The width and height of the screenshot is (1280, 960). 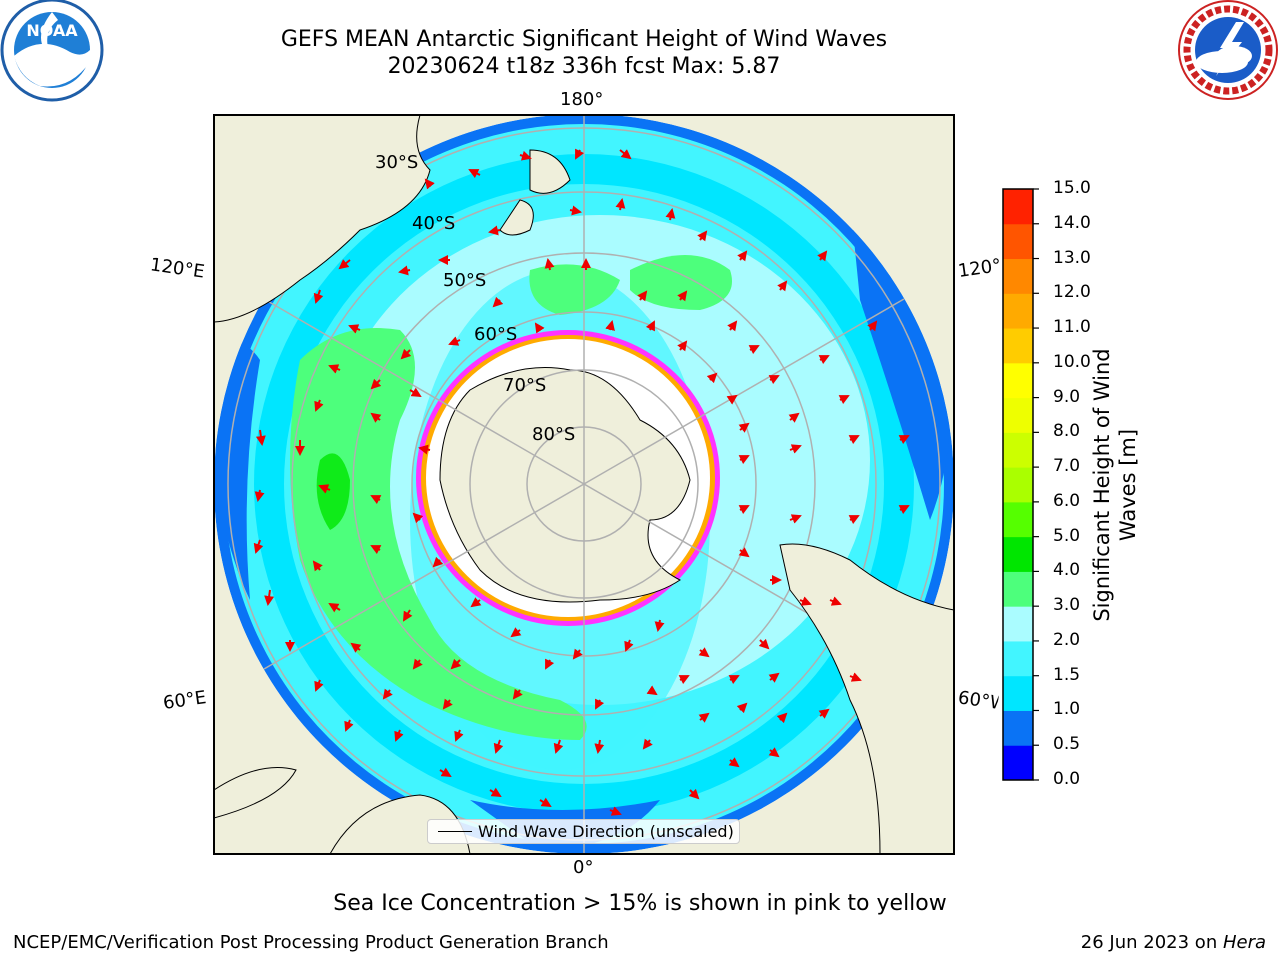 What do you see at coordinates (583, 867) in the screenshot?
I see `lon-label-bottom: 0°` at bounding box center [583, 867].